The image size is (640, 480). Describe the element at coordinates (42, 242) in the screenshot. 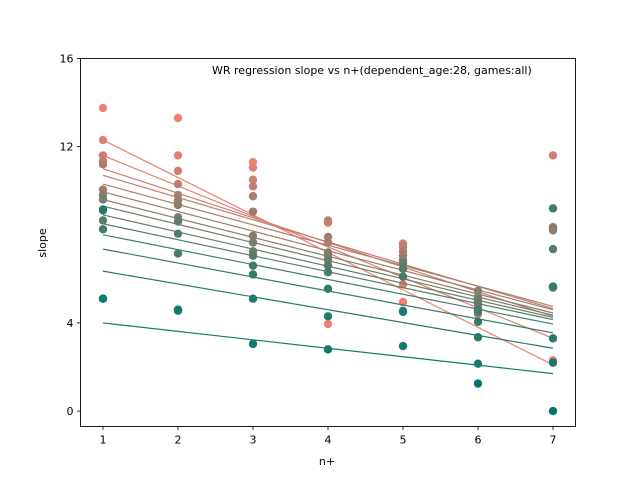

I see `y-axis-label: slope` at that location.